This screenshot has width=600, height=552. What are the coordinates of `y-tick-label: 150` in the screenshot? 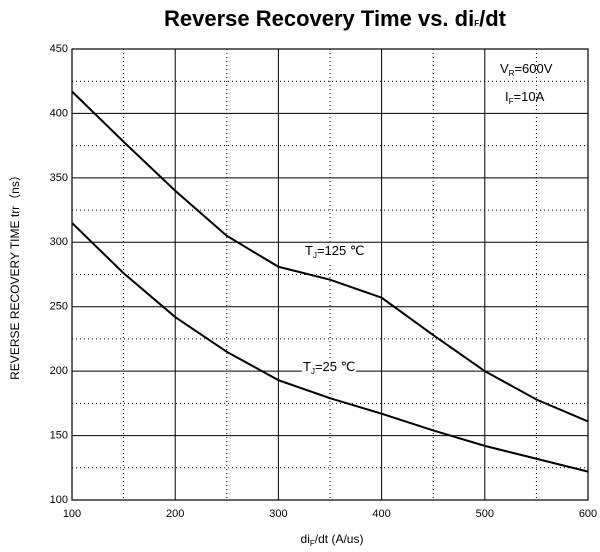 It's located at (59, 435).